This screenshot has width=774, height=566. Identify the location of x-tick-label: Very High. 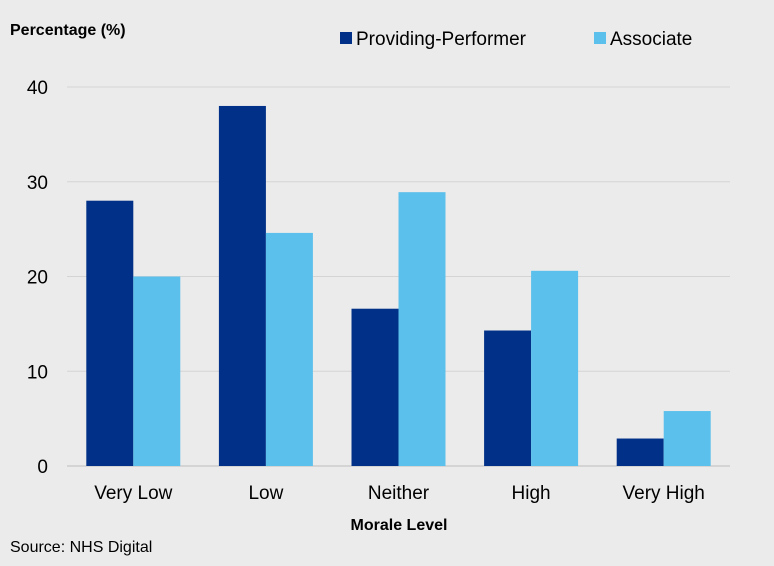
(664, 493).